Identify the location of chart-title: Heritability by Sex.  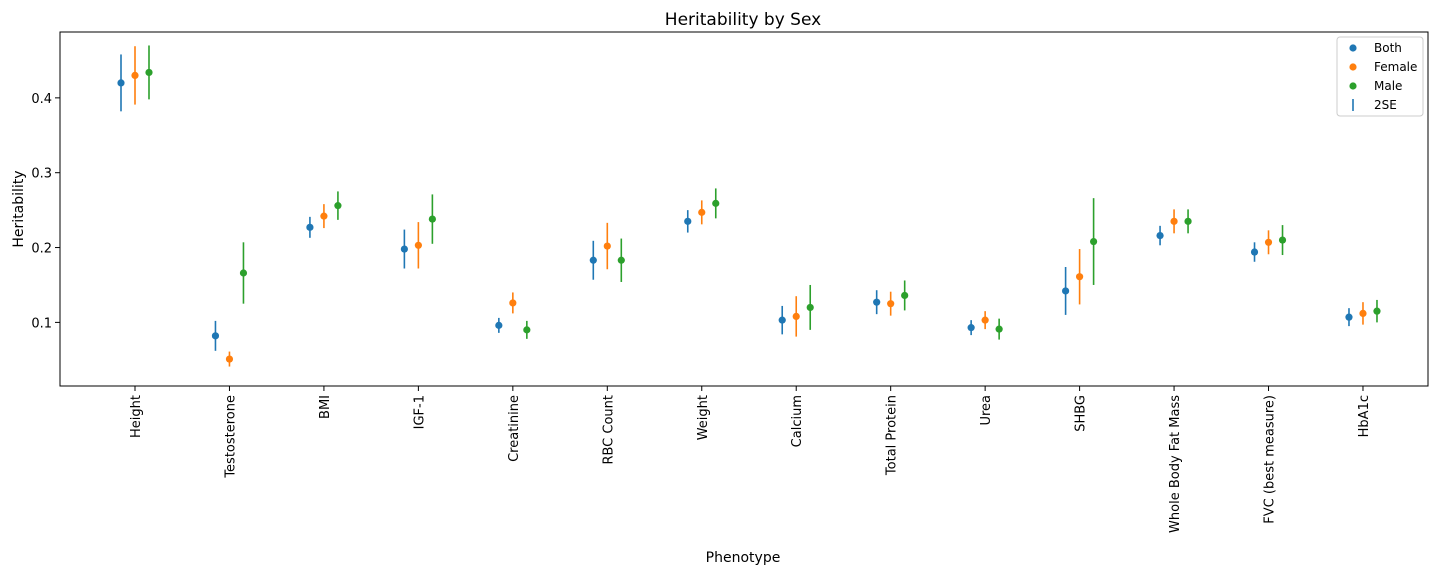
(743, 20).